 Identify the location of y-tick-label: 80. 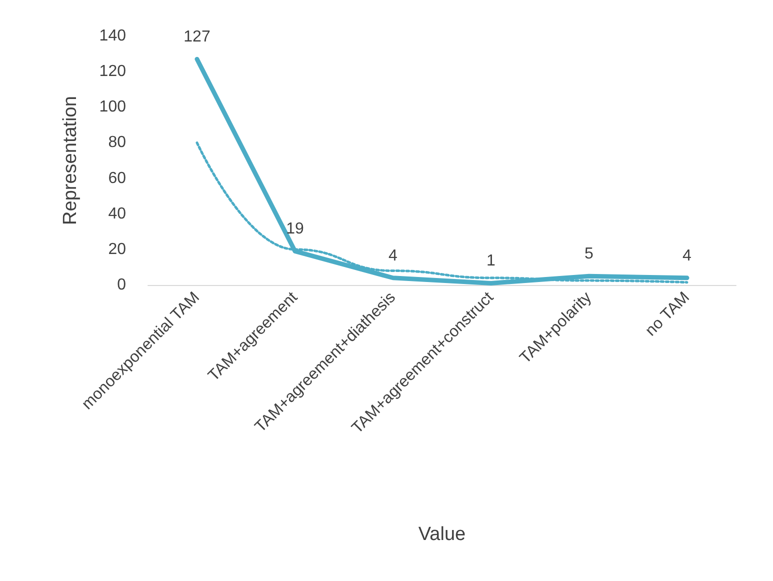
(117, 143).